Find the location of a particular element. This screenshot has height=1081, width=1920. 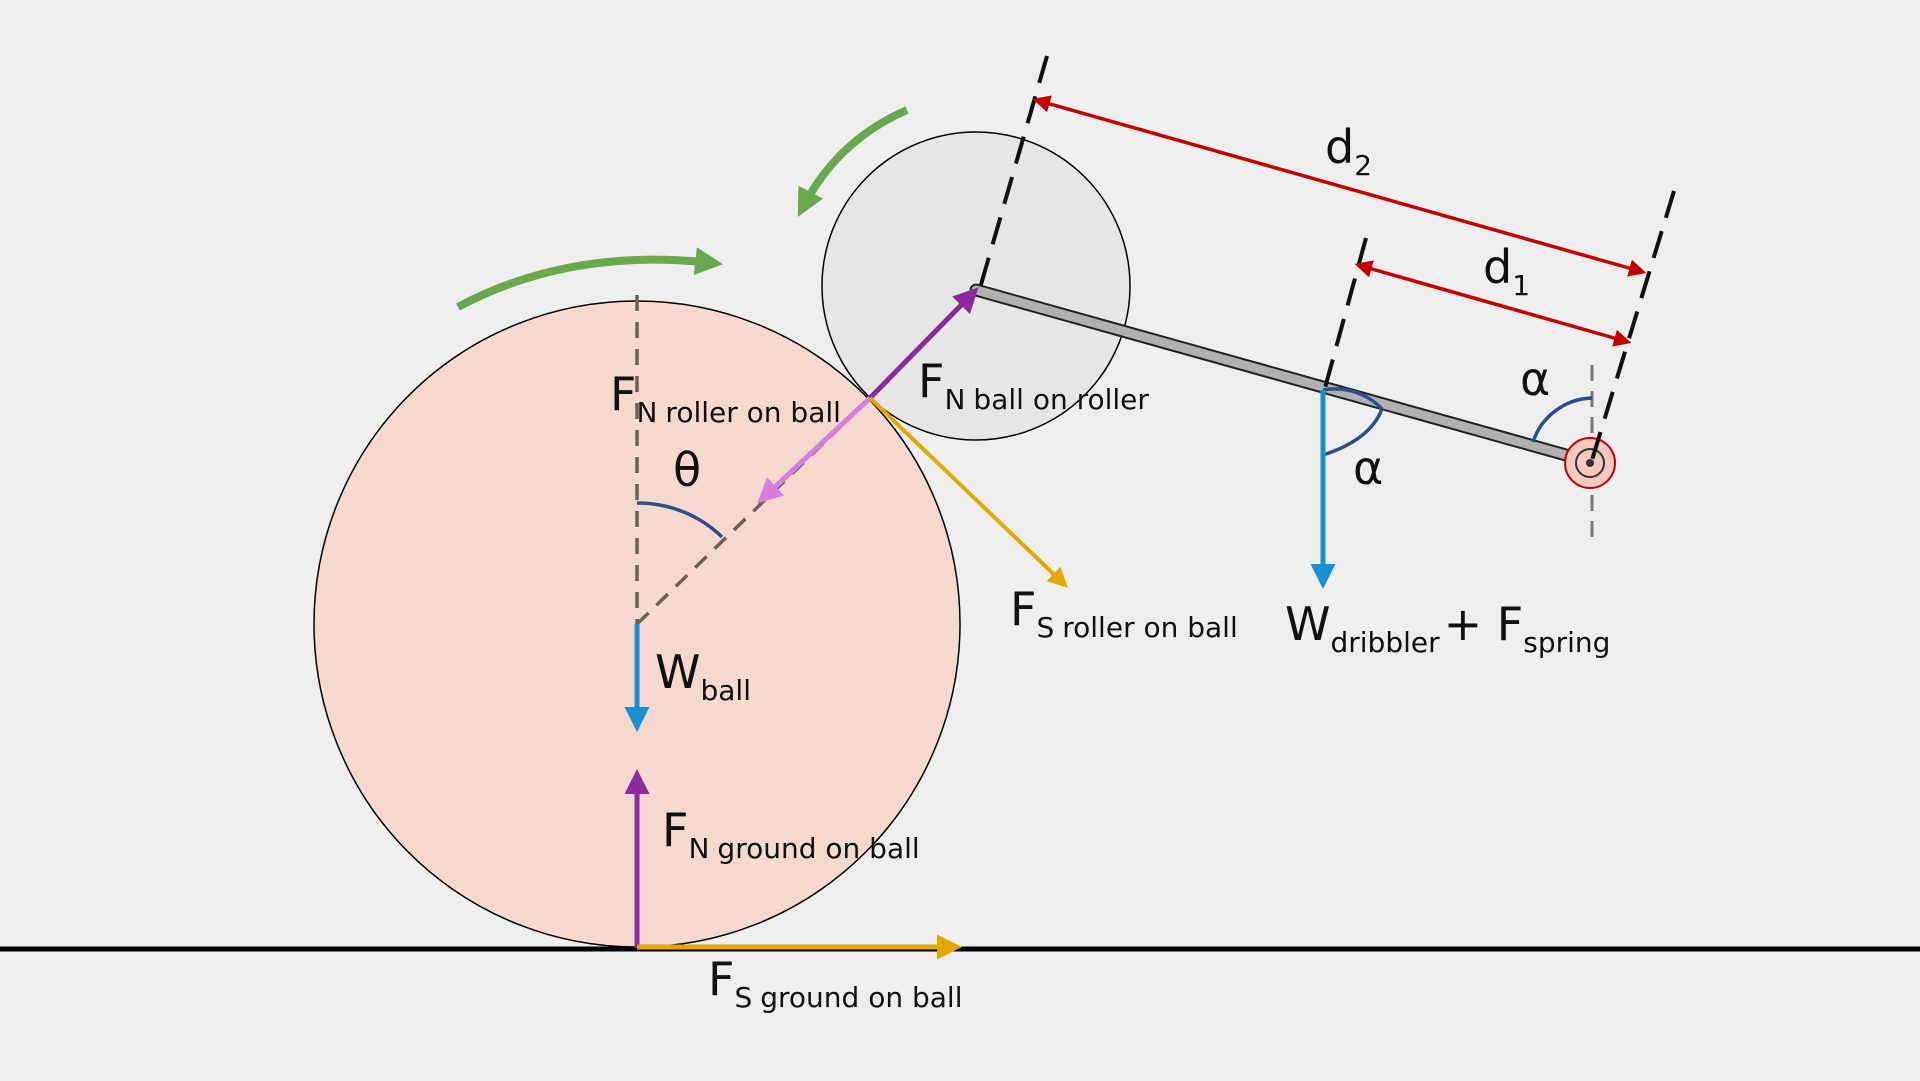

label-fn-roller-on-ball: FN roller on ball is located at coordinates (725, 398).